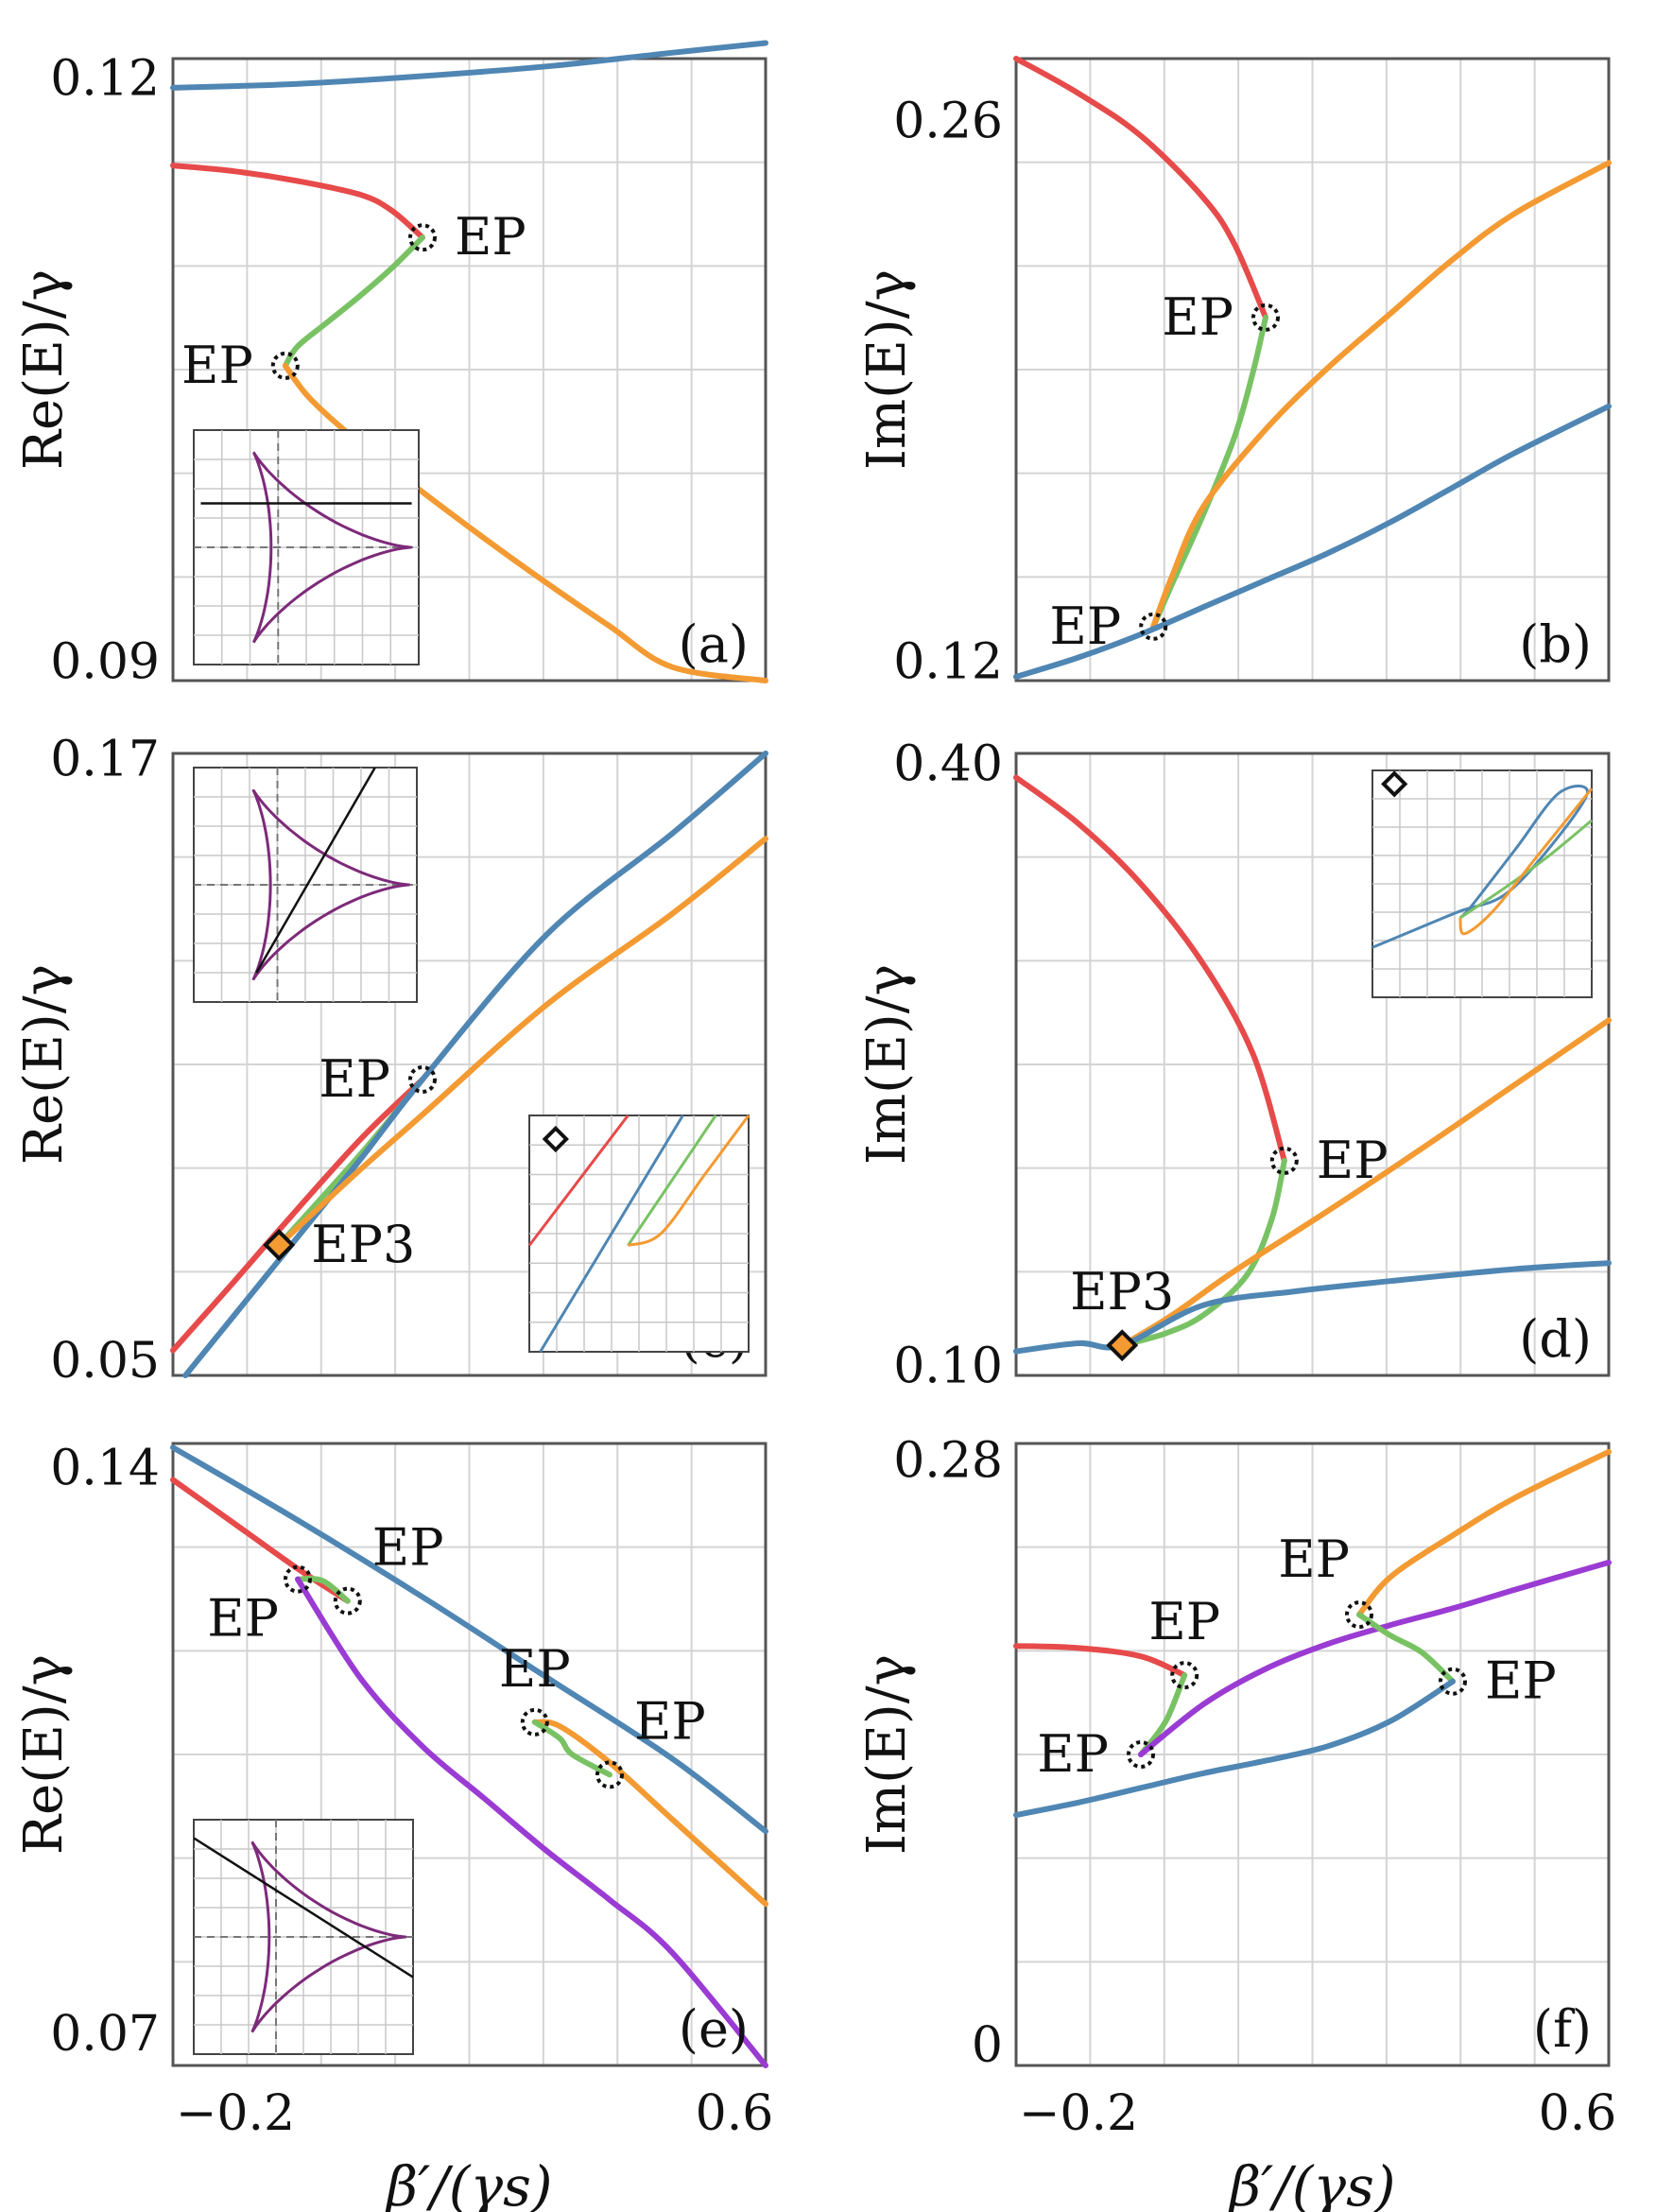  I want to click on y-tick-label: 0.28, so click(948, 1461).